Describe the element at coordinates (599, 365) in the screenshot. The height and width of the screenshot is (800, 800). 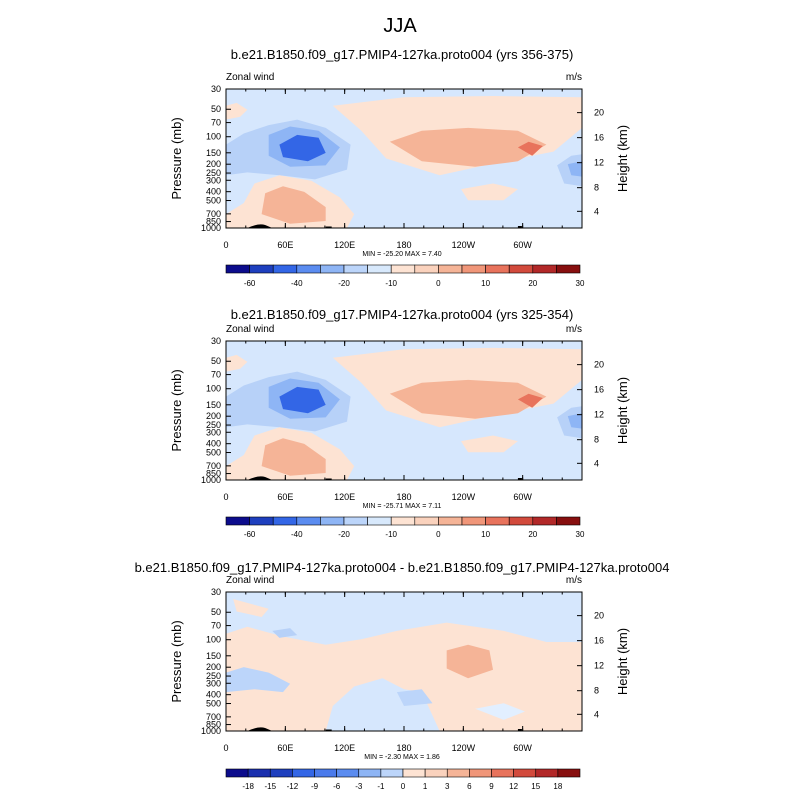
I see `y2-tick-label: 20` at that location.